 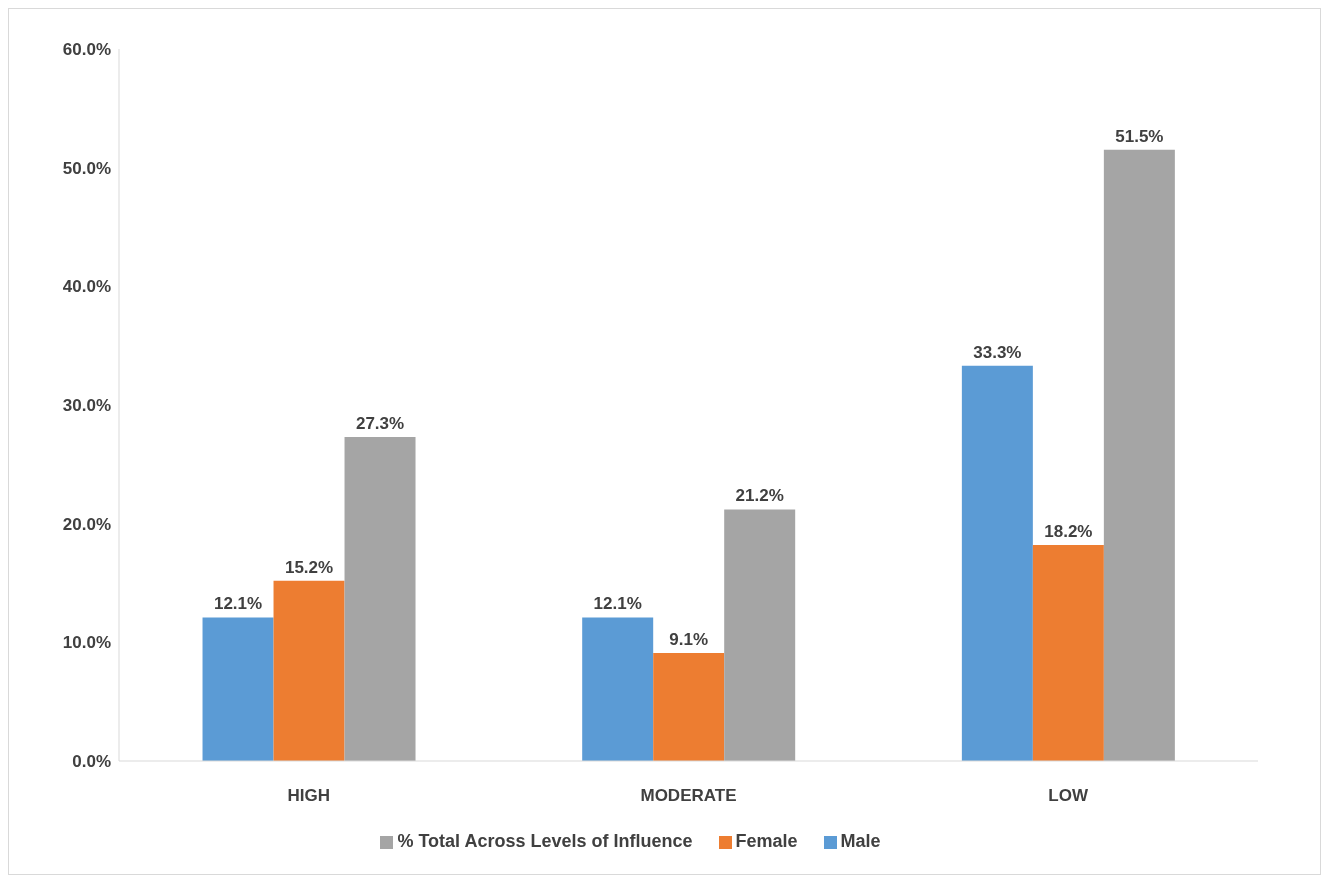 What do you see at coordinates (86, 406) in the screenshot?
I see `y-tick-label: 30.0%` at bounding box center [86, 406].